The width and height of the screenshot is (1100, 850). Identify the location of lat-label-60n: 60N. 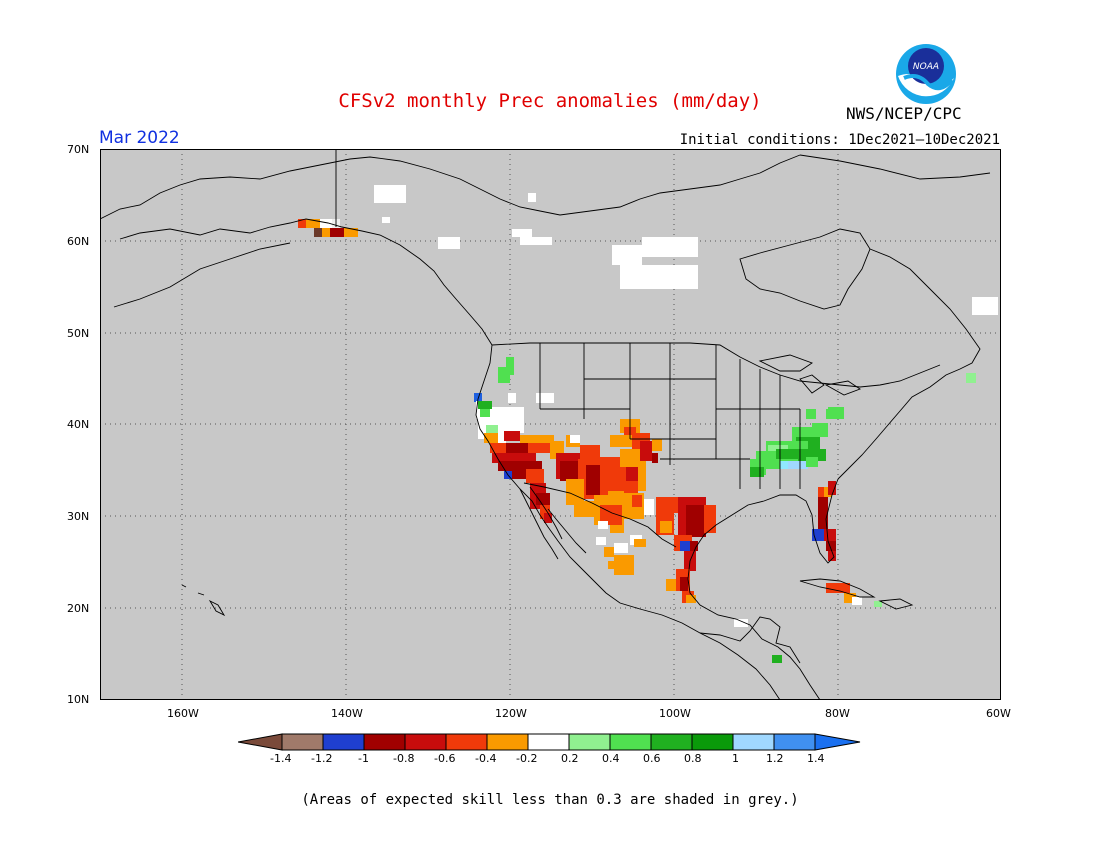
(78, 241).